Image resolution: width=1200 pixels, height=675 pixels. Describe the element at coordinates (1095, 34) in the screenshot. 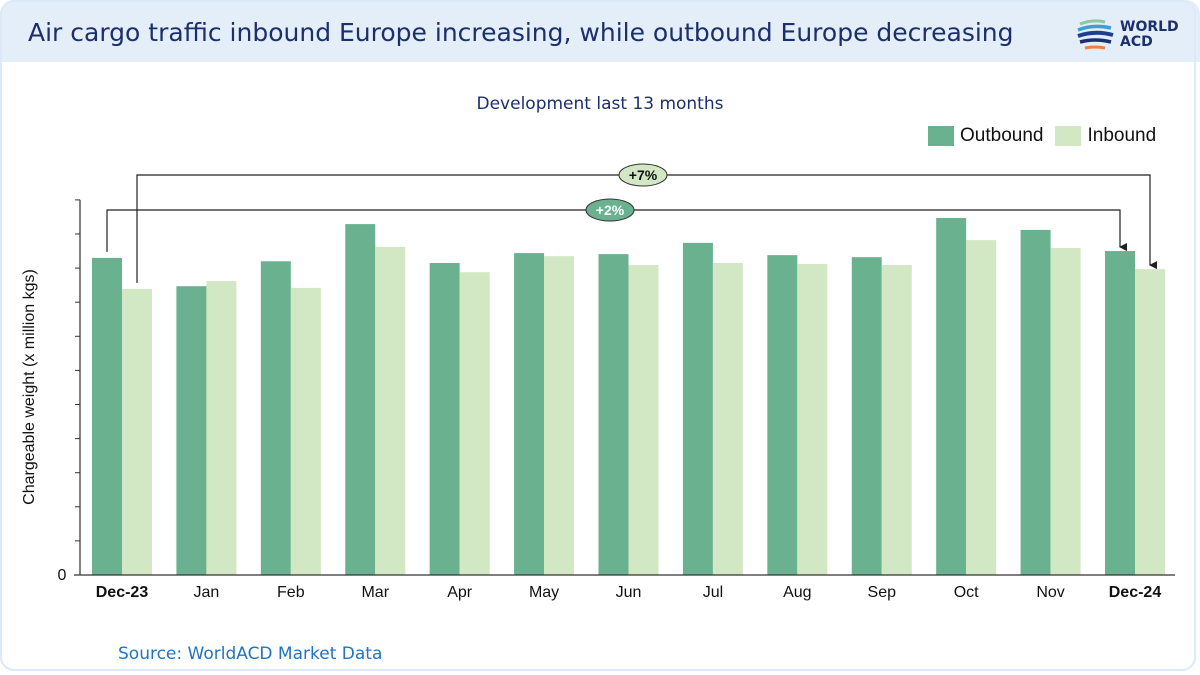

I see `world-acd-logo` at that location.